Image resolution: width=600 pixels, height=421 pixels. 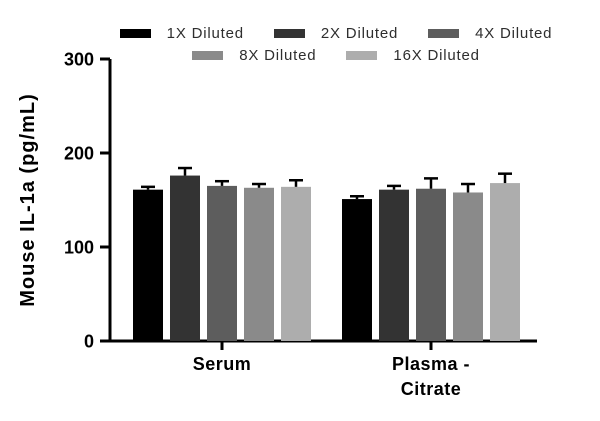 I want to click on bar-plasma-citrate-1x-diluted, so click(x=357, y=270).